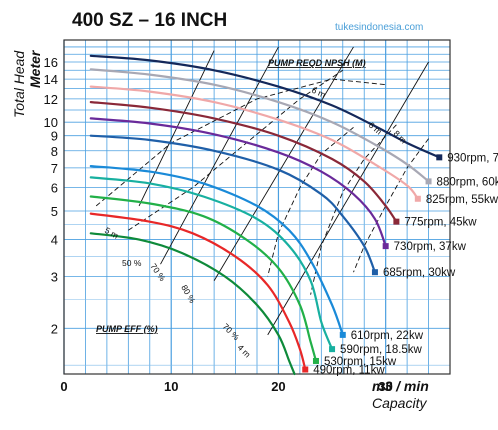  I want to click on npsh-label-4: 5 m, so click(111, 233).